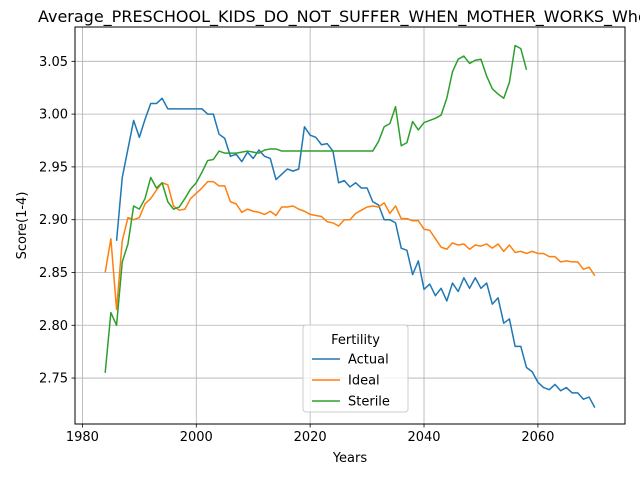  Describe the element at coordinates (368, 360) in the screenshot. I see `legend-label-actual: Actual` at that location.